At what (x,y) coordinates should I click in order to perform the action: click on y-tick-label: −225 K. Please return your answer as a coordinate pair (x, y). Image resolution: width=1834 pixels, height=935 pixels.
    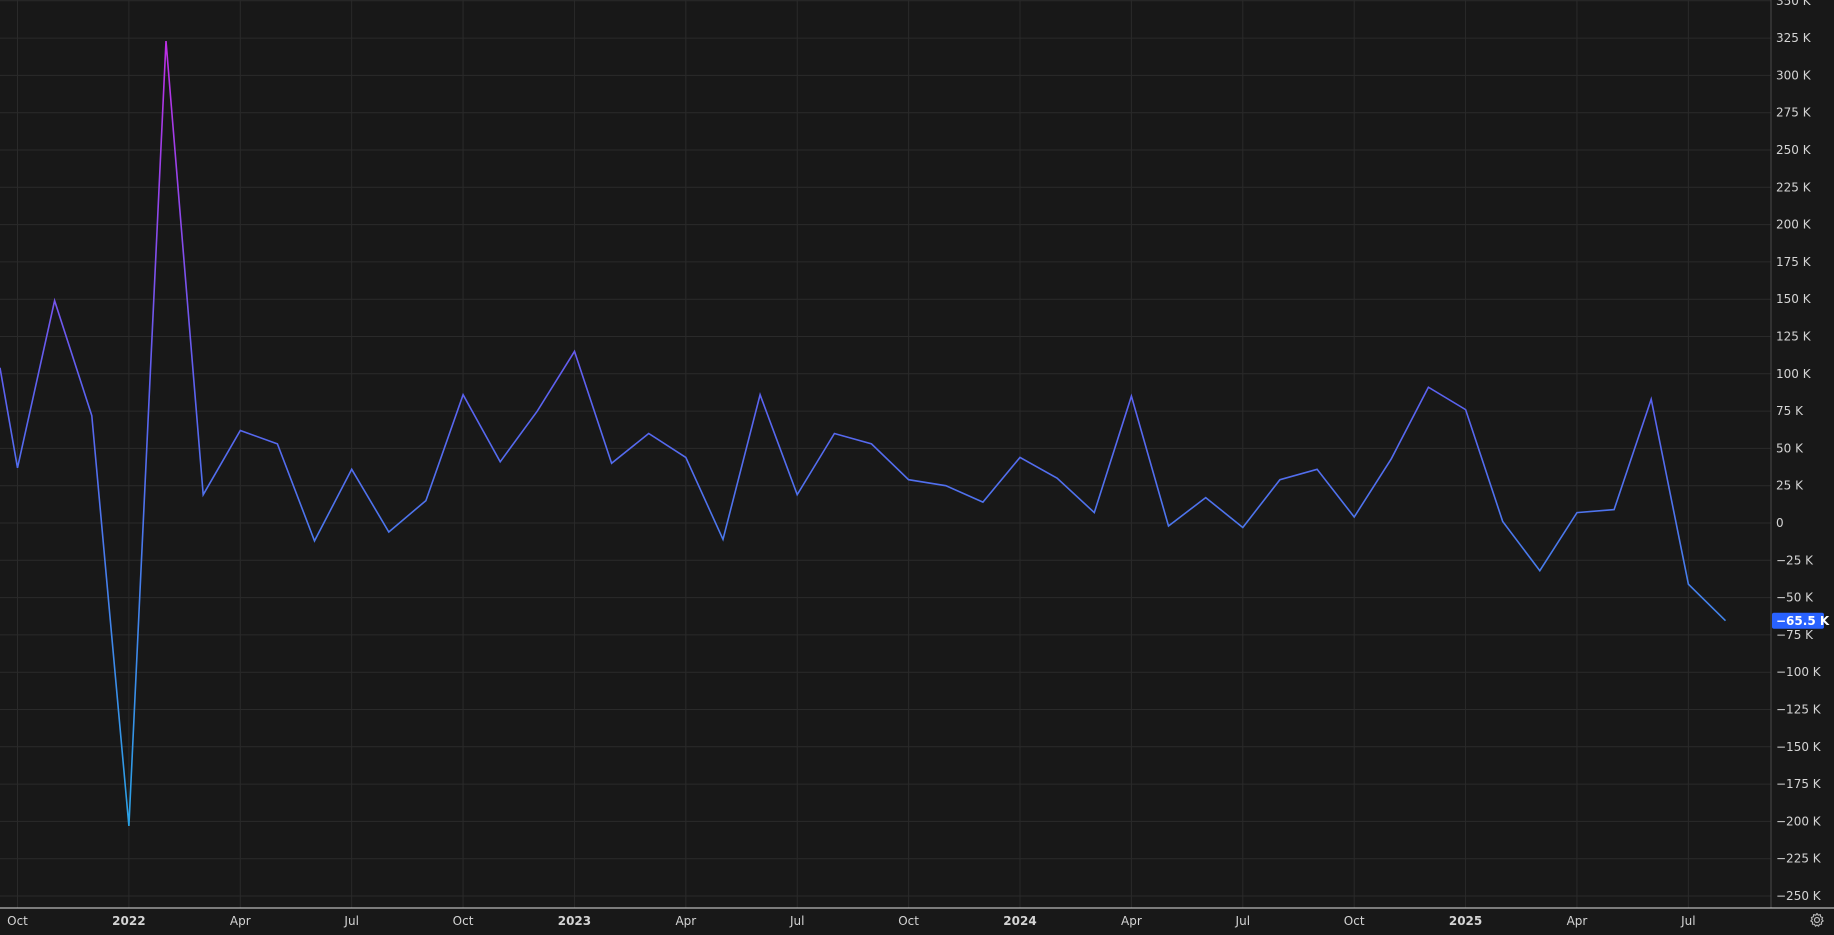
    Looking at the image, I should click on (1799, 859).